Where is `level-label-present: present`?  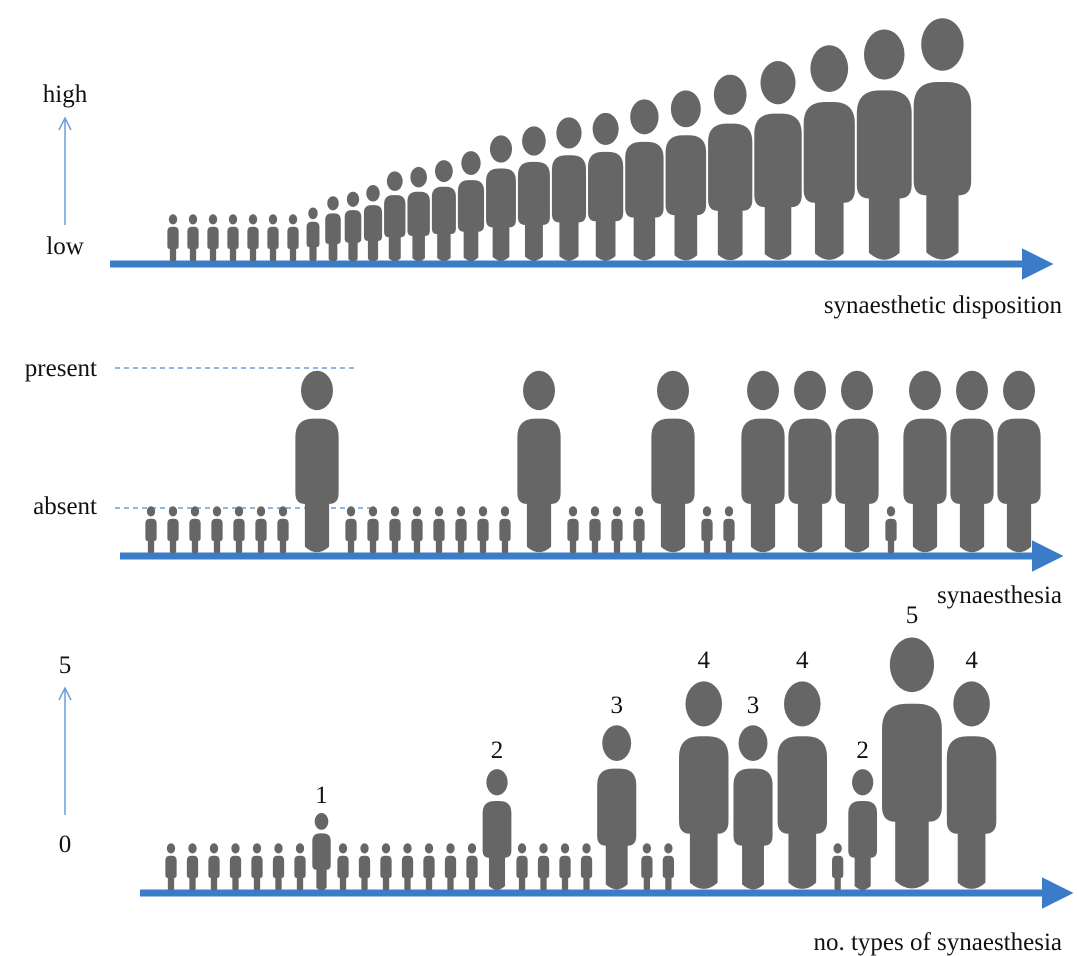
level-label-present: present is located at coordinates (61, 368).